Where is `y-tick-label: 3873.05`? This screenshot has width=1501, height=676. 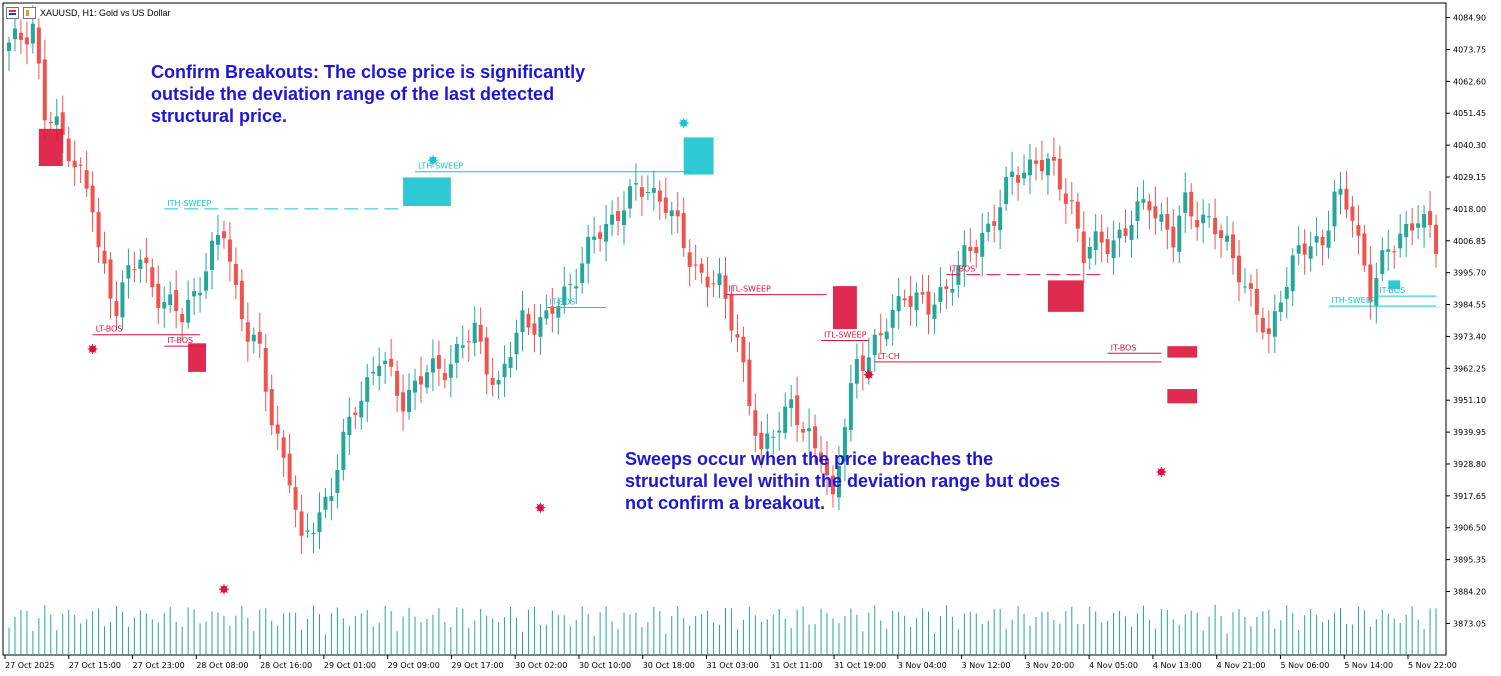
y-tick-label: 3873.05 is located at coordinates (1469, 623).